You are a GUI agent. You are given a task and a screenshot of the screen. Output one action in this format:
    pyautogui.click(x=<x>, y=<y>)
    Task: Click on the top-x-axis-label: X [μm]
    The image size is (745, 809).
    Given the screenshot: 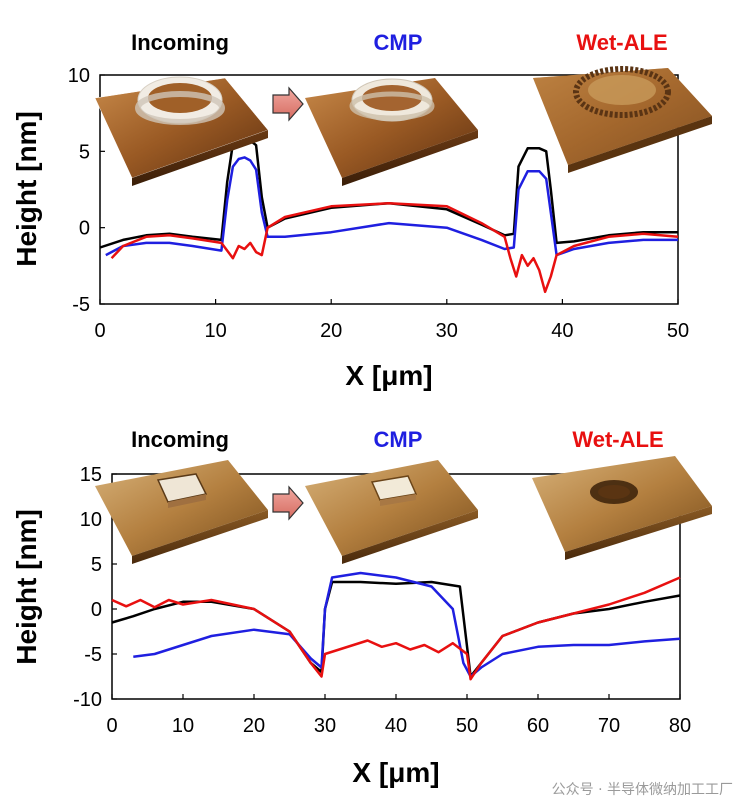 What is the action you would take?
    pyautogui.click(x=388, y=375)
    